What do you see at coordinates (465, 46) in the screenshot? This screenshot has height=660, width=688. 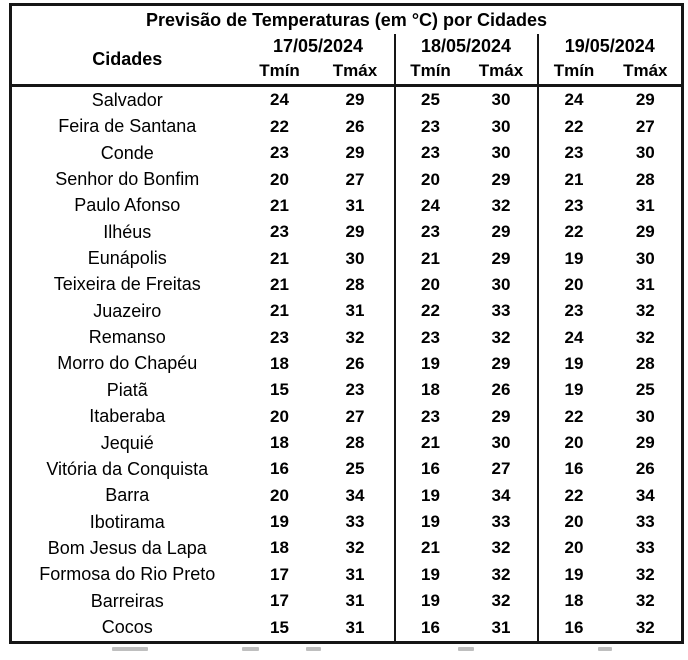 I see `date-header-2: 18/05/2024` at bounding box center [465, 46].